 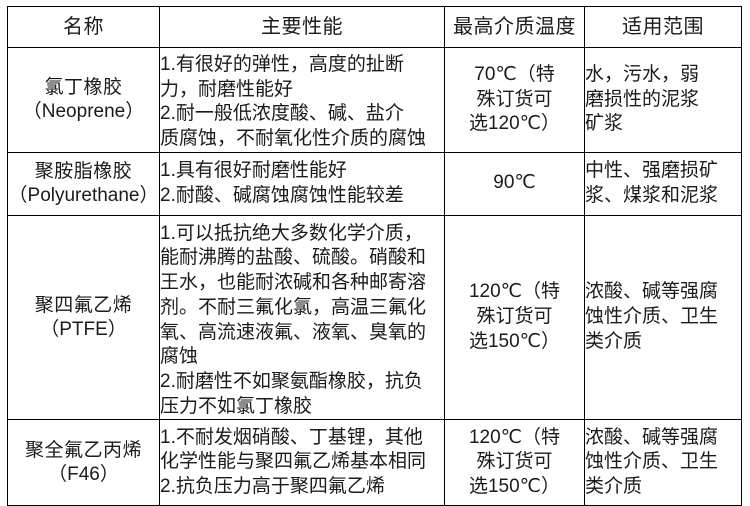 What do you see at coordinates (293, 258) in the screenshot?
I see `performance-line: 能耐沸腾的盐酸、硫酸。硝酸和` at bounding box center [293, 258].